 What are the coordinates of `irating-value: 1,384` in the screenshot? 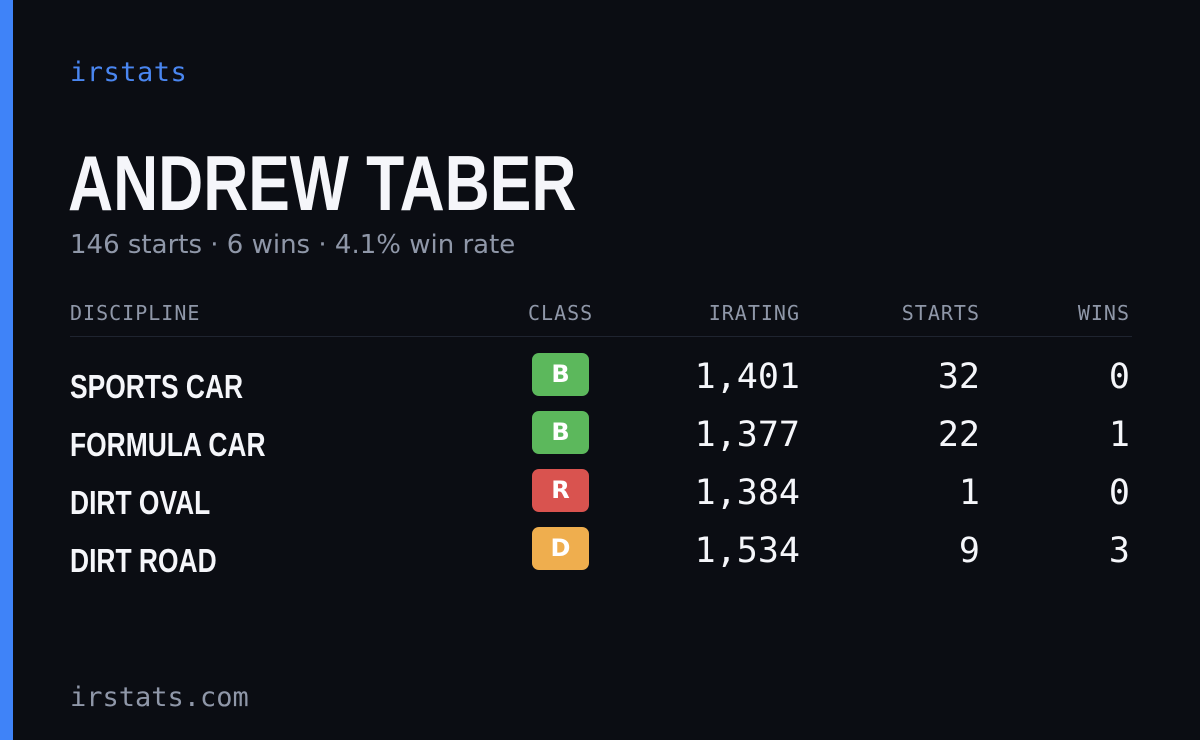 It's located at (747, 493).